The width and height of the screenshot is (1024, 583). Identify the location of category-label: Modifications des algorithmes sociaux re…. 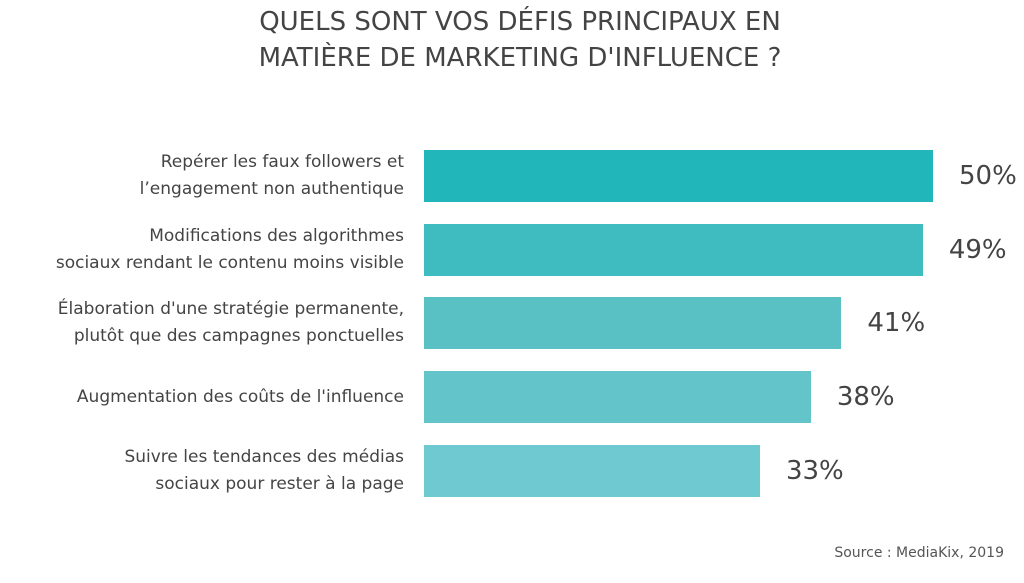
(229, 249).